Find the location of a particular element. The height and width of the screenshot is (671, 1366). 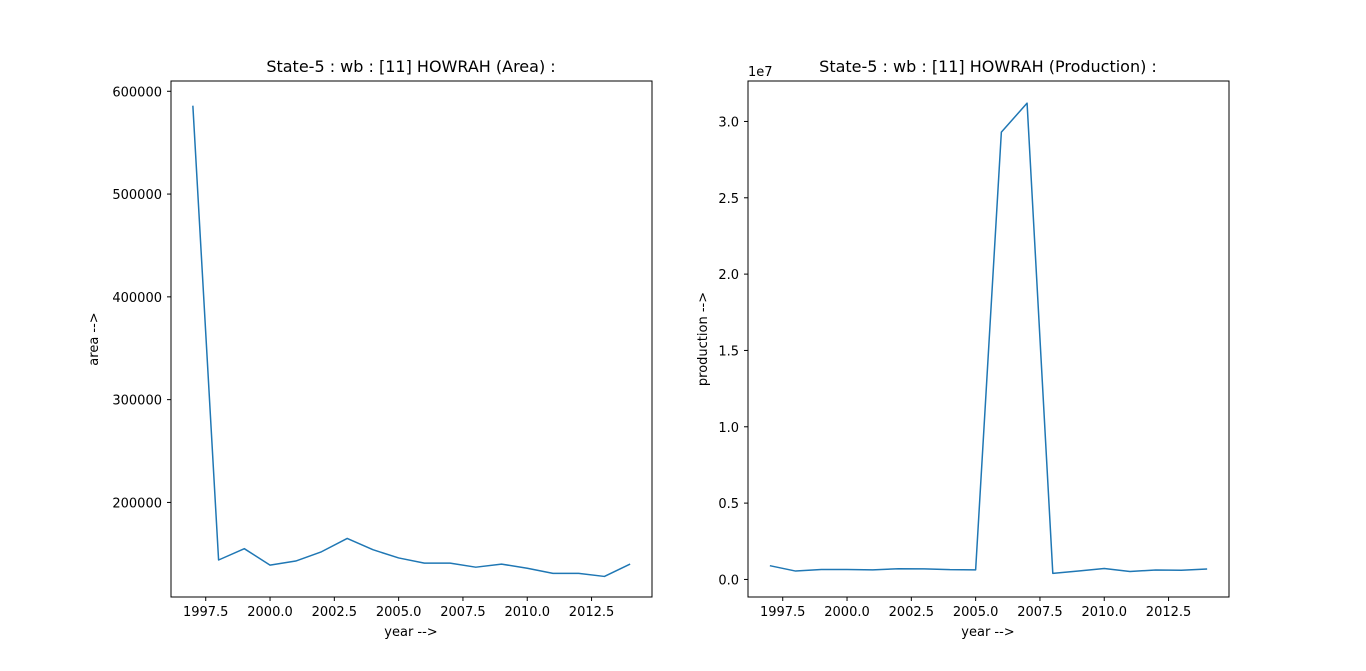

area-y-tick-label: 400000 is located at coordinates (137, 298).